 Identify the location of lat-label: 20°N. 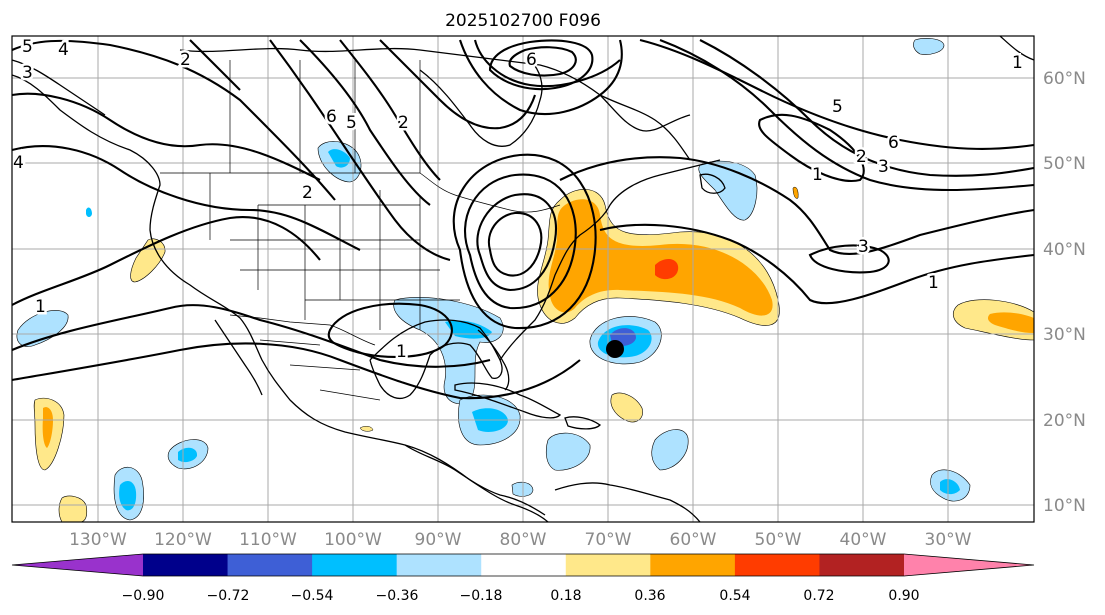
(1064, 421).